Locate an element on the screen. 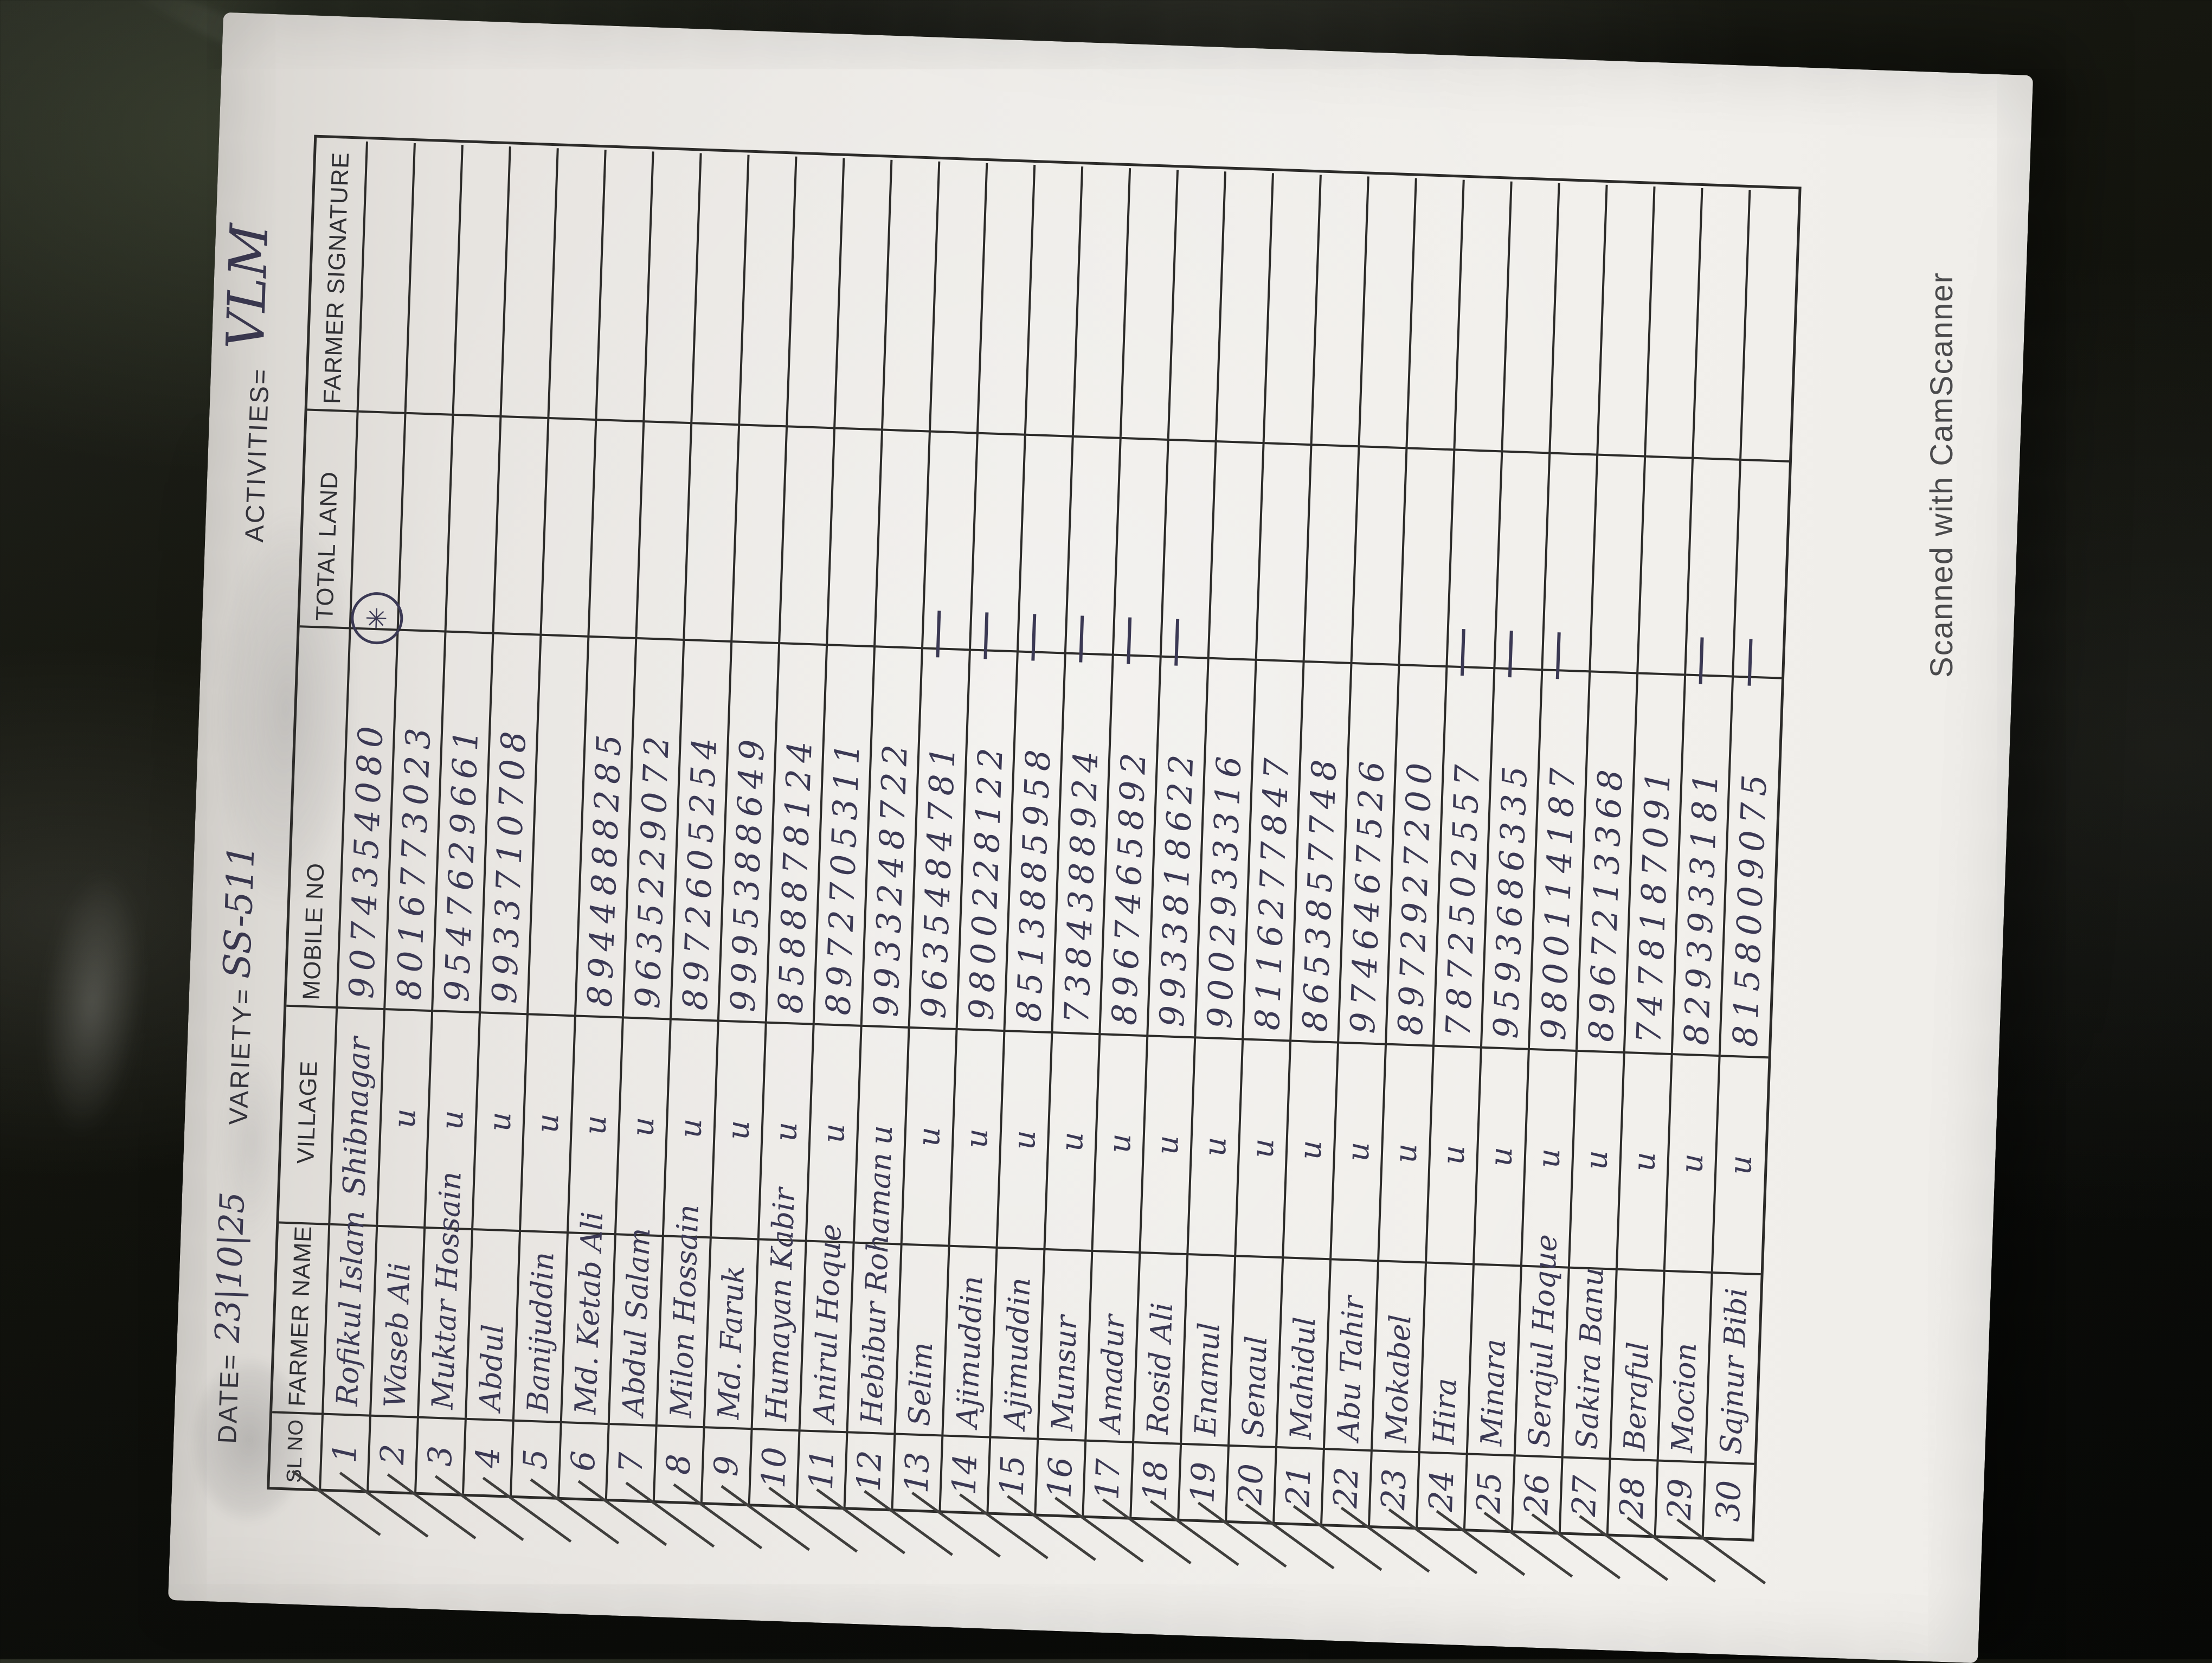 The width and height of the screenshot is (2212, 1663). farmer-name: Sajnur Bibi is located at coordinates (1733, 1371).